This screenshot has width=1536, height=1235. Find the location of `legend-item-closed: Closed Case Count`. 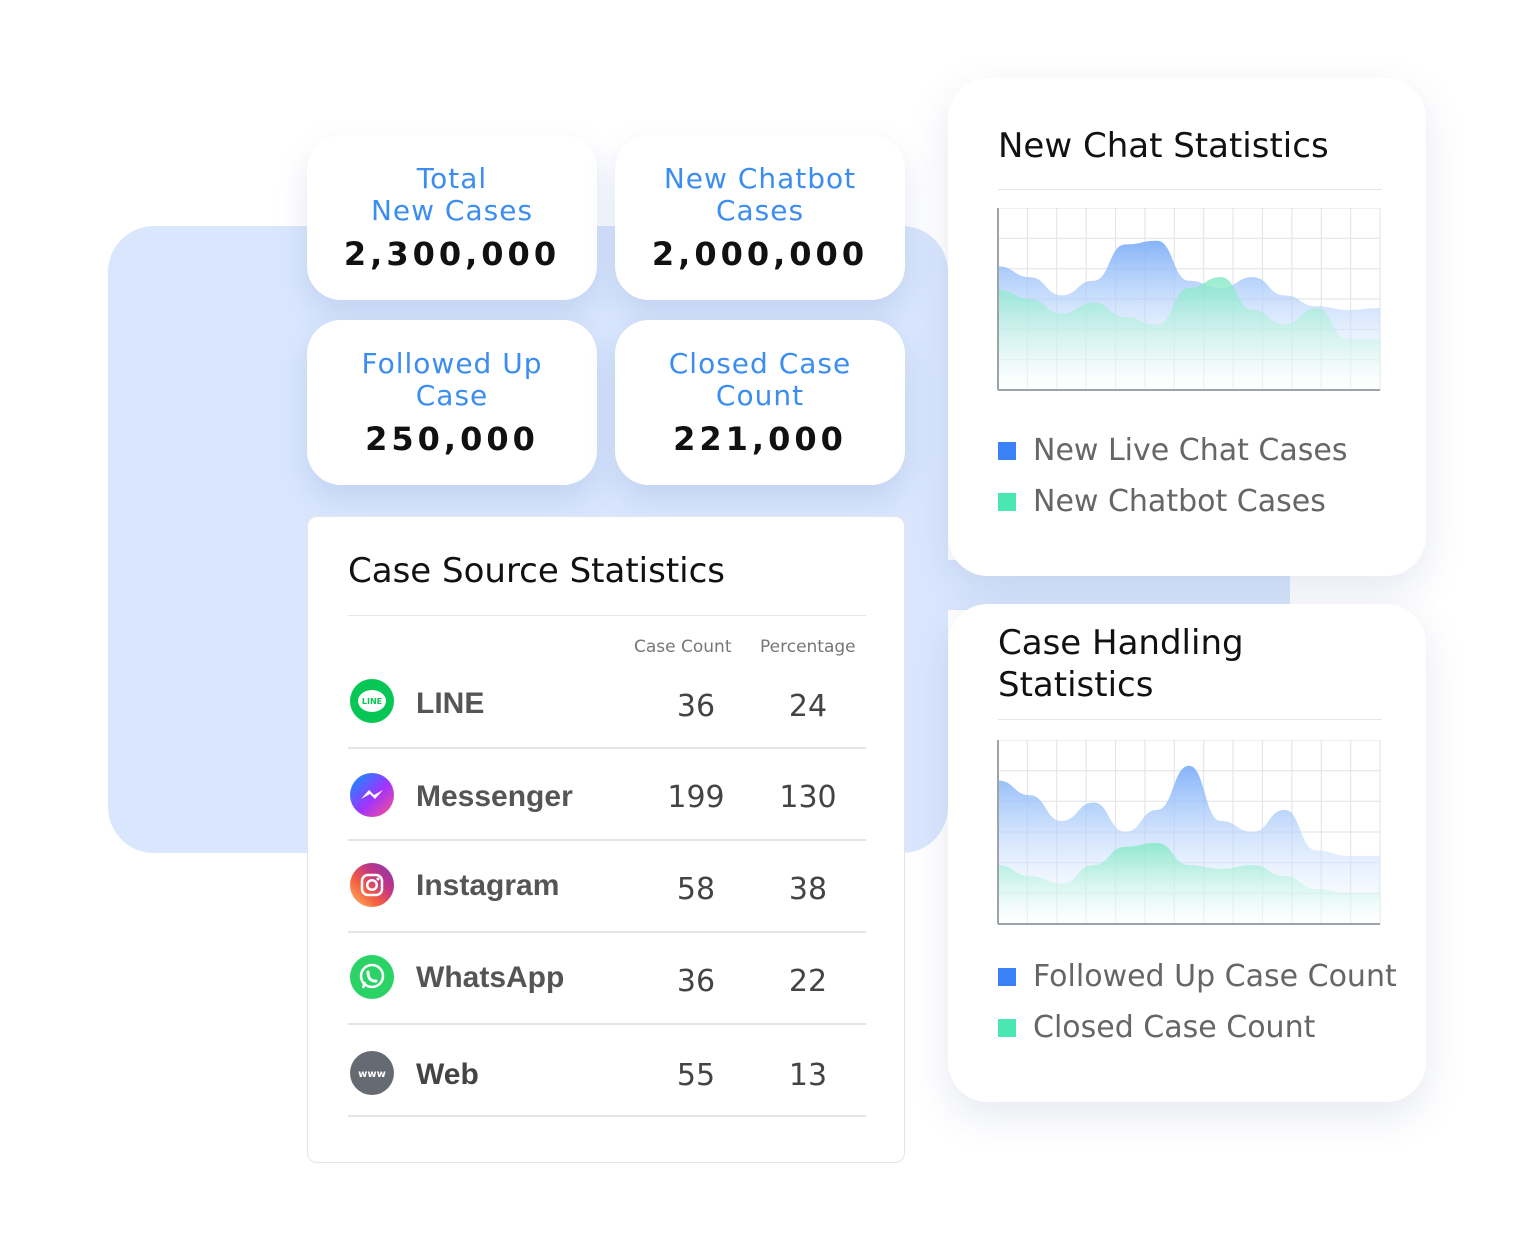

legend-item-closed: Closed Case Count is located at coordinates (1156, 1027).